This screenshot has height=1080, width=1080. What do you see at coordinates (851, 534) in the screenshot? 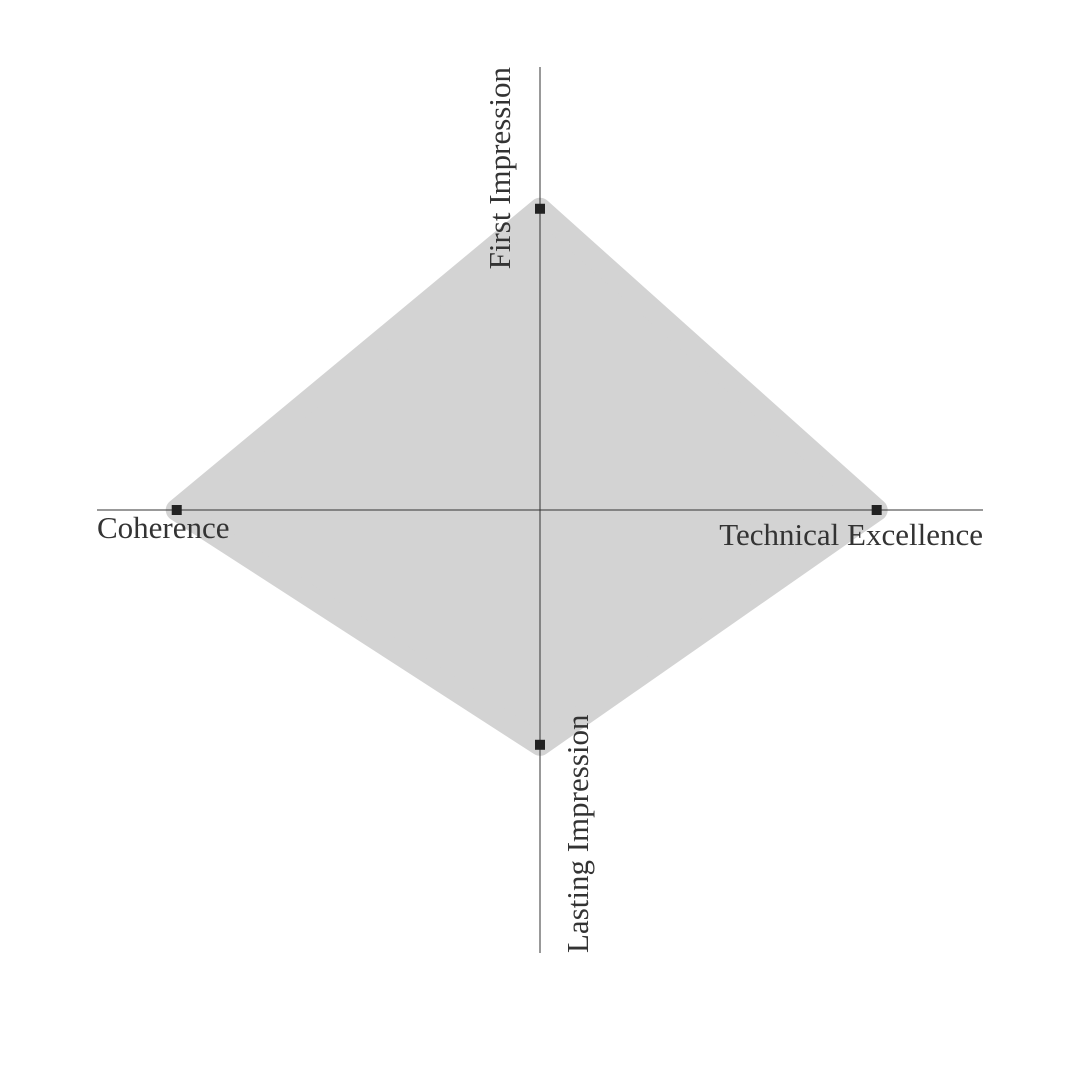
I see `axis-label: Technical Excellence` at bounding box center [851, 534].